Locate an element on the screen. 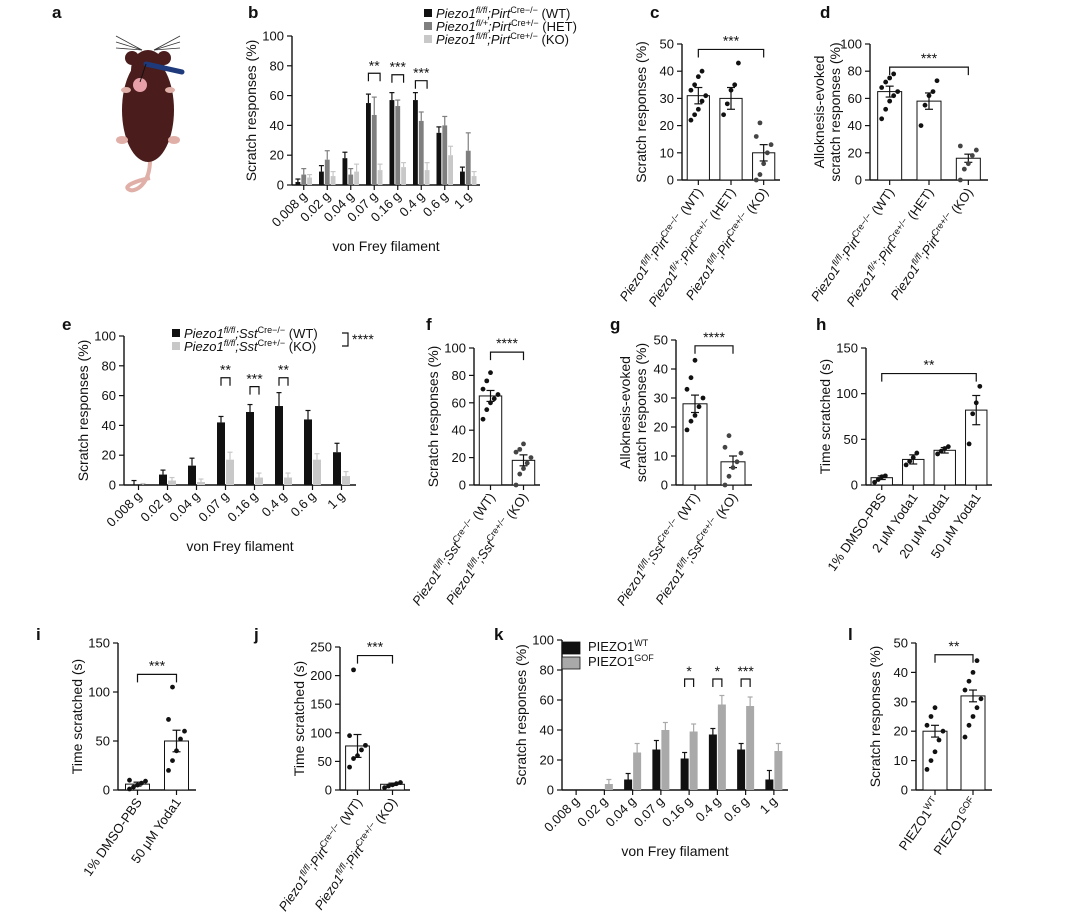 This screenshot has height=921, width=1080. text-span: PIEZO1 is located at coordinates (611, 646).